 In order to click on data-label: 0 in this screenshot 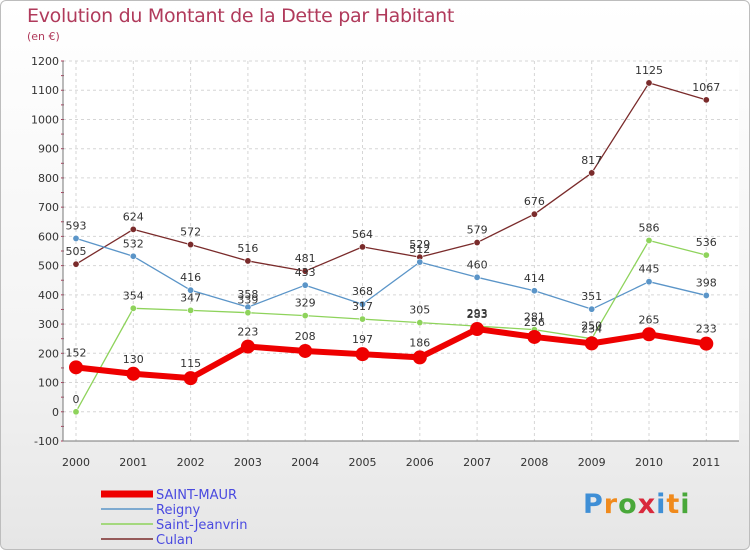, I will do `click(76, 399)`.